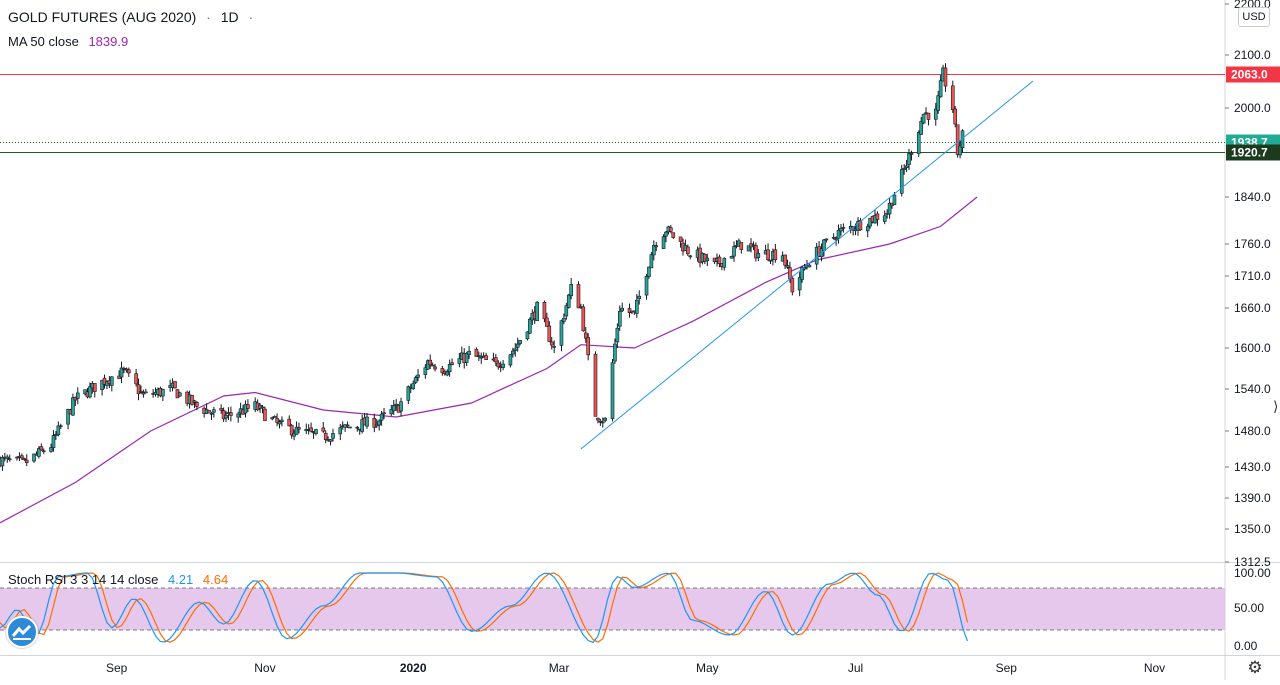  Describe the element at coordinates (118, 579) in the screenshot. I see `stoch-legend: Stoch RSI 3 3 14 14 close 4.21 4.64` at that location.